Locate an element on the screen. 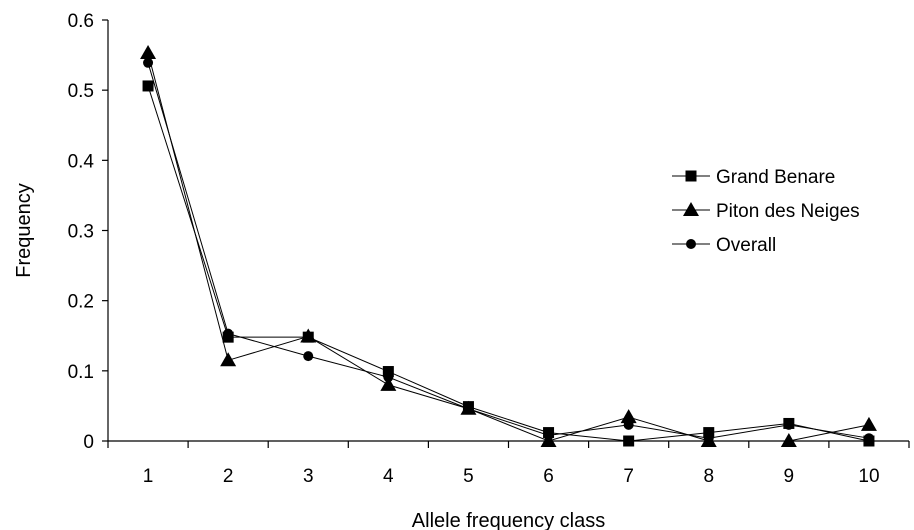 The width and height of the screenshot is (914, 530). y-tick-label: 0.1 is located at coordinates (81, 372).